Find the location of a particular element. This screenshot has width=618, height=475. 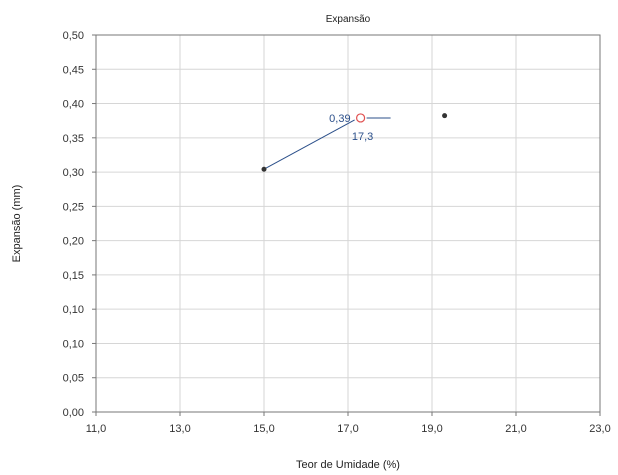

optimum-y-label: 0,39 is located at coordinates (339, 119).